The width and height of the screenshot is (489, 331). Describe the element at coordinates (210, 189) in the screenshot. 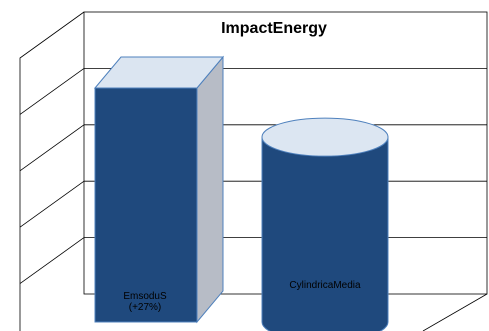

I see `bar-side` at that location.